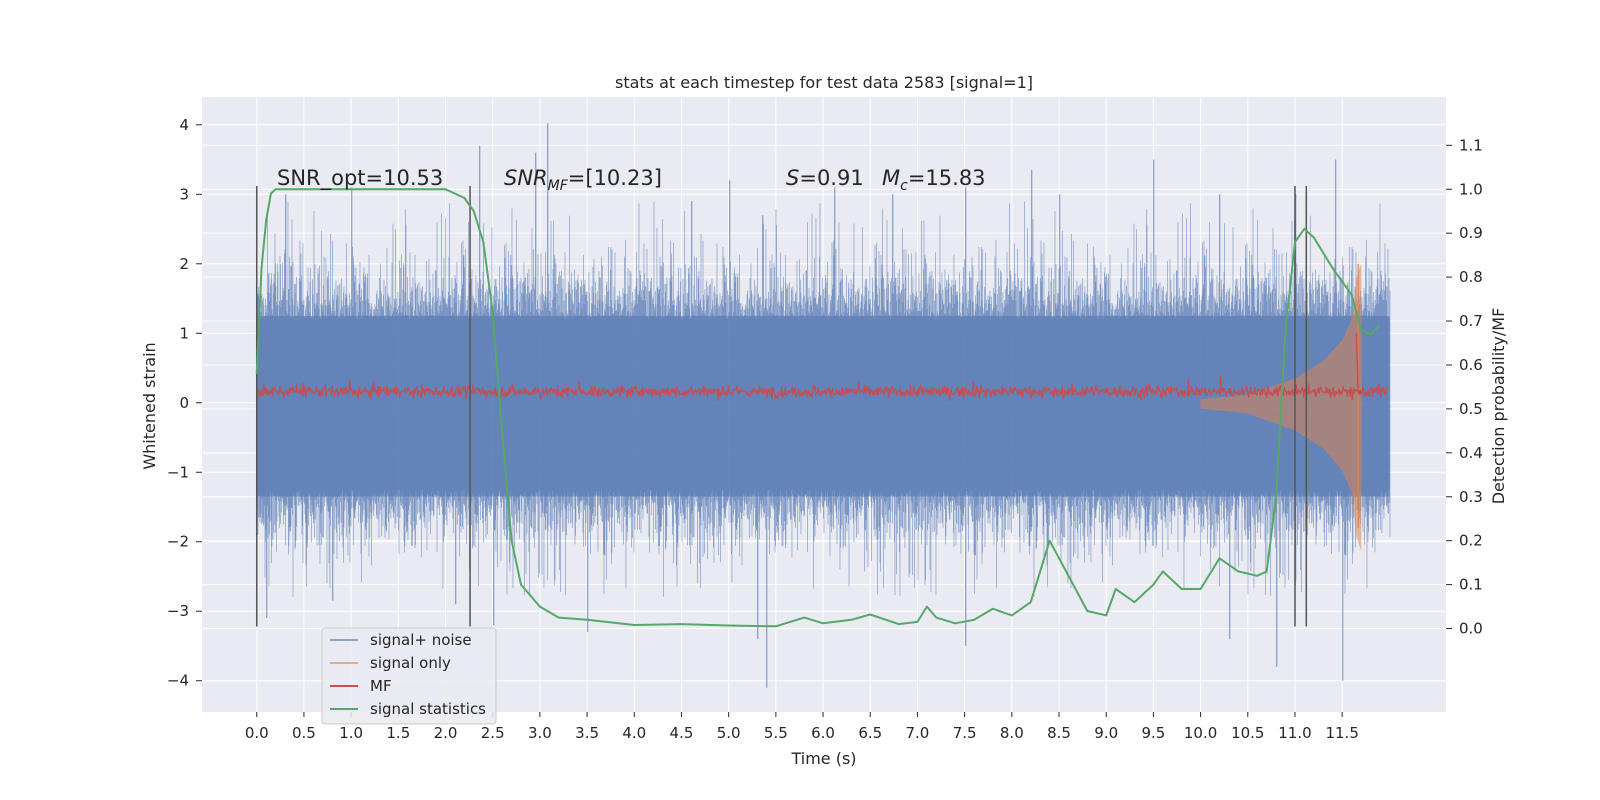 This screenshot has height=800, width=1600. What do you see at coordinates (446, 733) in the screenshot?
I see `x-tick-label: 2.0` at bounding box center [446, 733].